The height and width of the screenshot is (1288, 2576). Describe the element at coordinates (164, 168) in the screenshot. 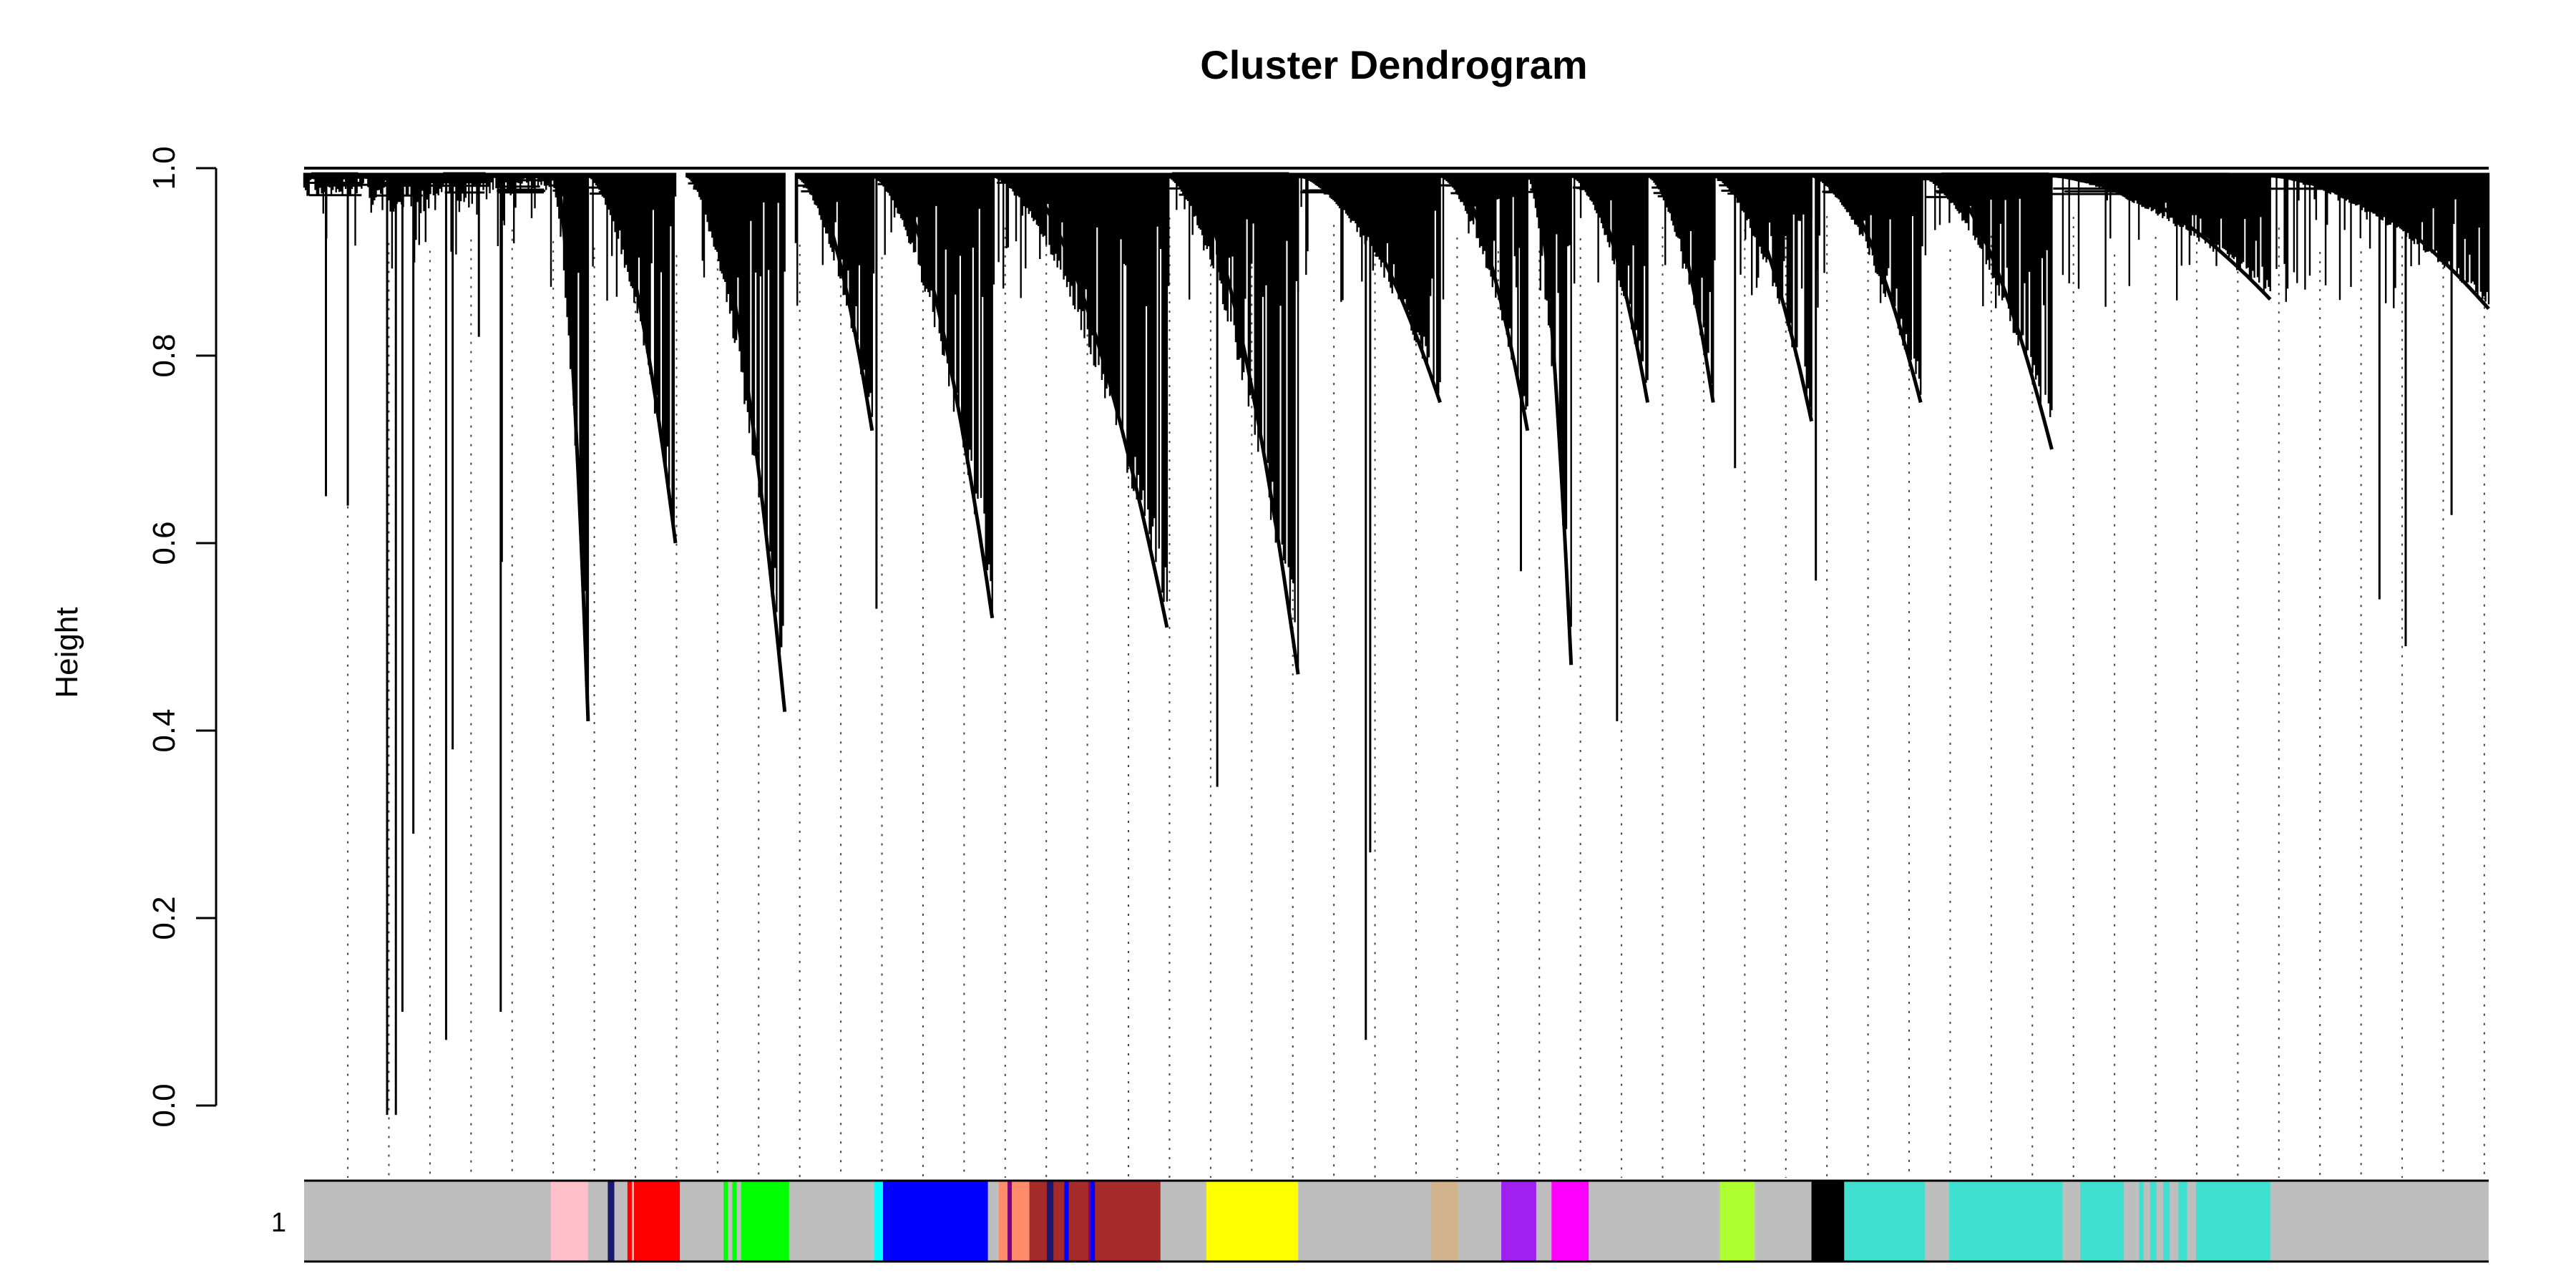

I see `y-tick-label: 1.0` at that location.